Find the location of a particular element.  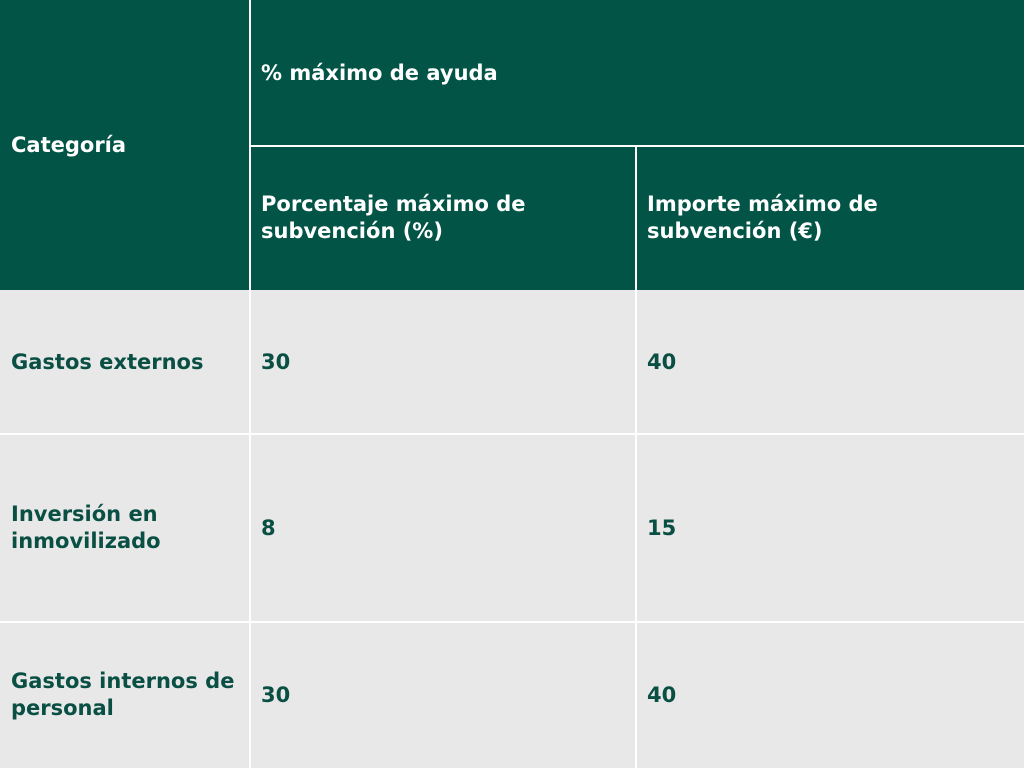

table-row-3-category: Gastos internos de personal is located at coordinates (125, 695).